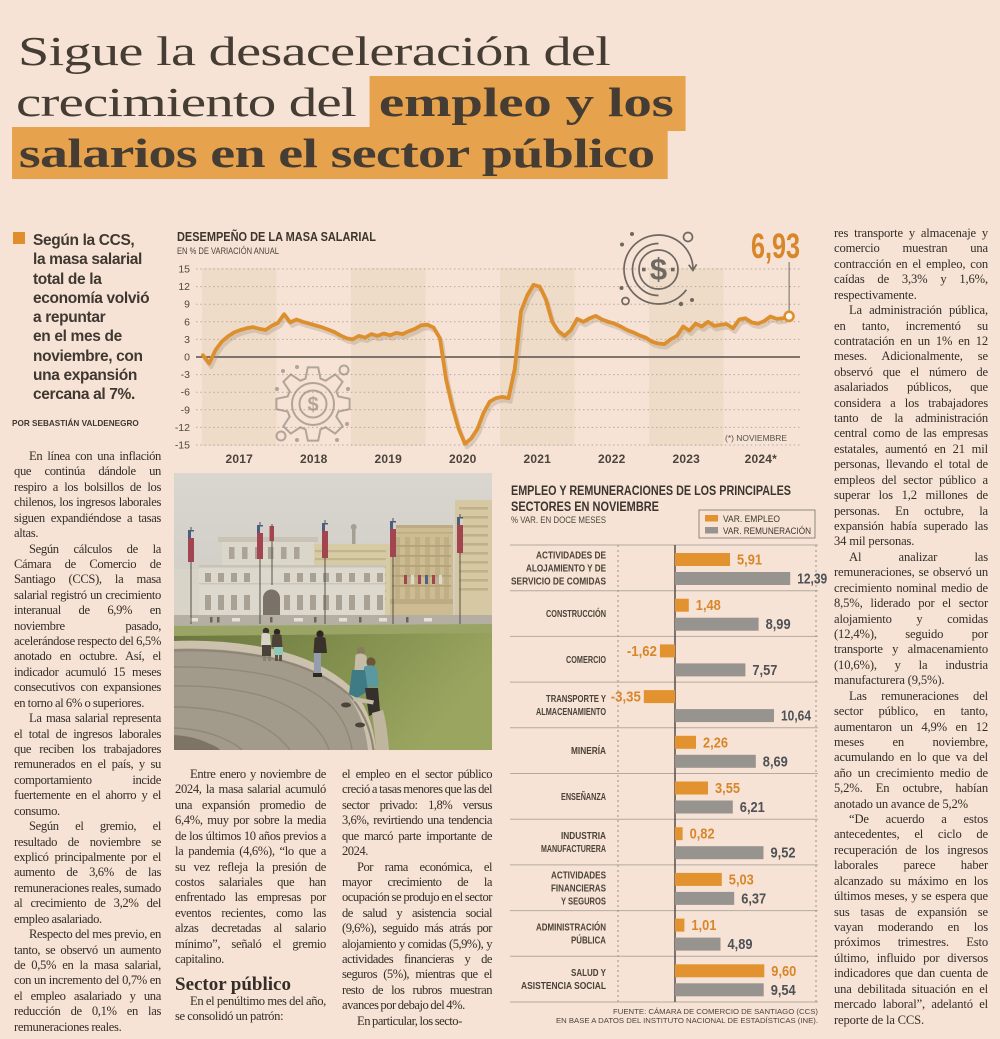  I want to click on svg-text: CONSTRUCCIÓN, so click(576, 613).